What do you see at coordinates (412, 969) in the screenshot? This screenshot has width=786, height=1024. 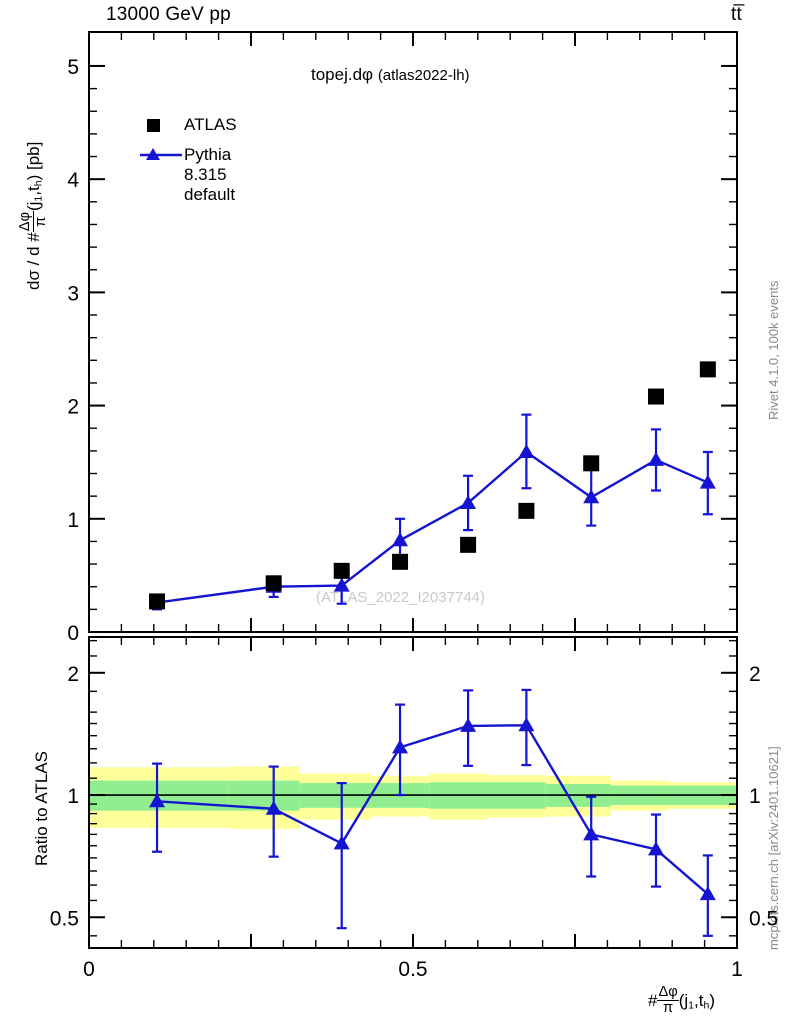 I see `x-tick-label: 0.5` at bounding box center [412, 969].